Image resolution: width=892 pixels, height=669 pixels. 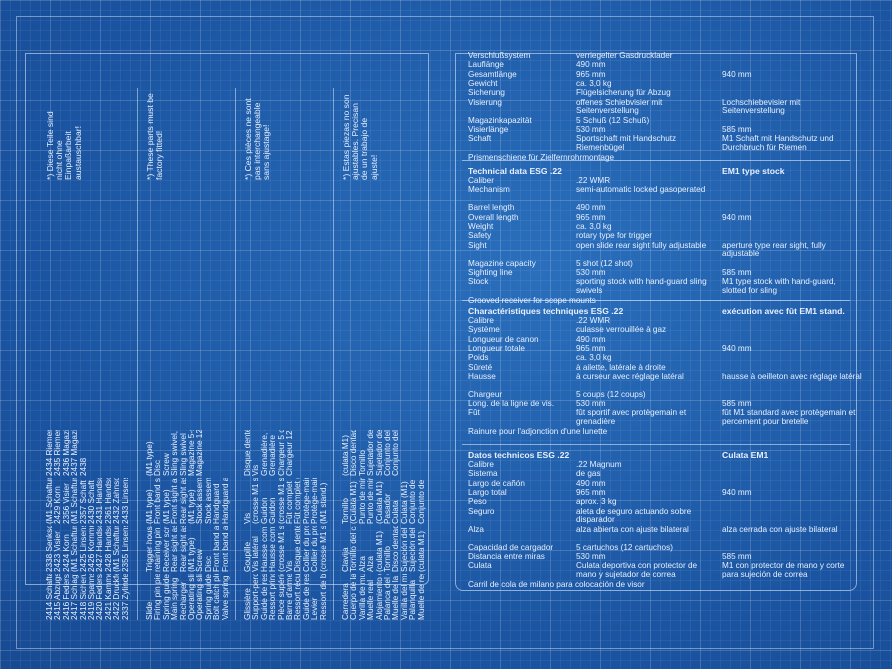 I want to click on spec-row: Longueur totale 965 mm 940 mm, so click(x=610, y=349).